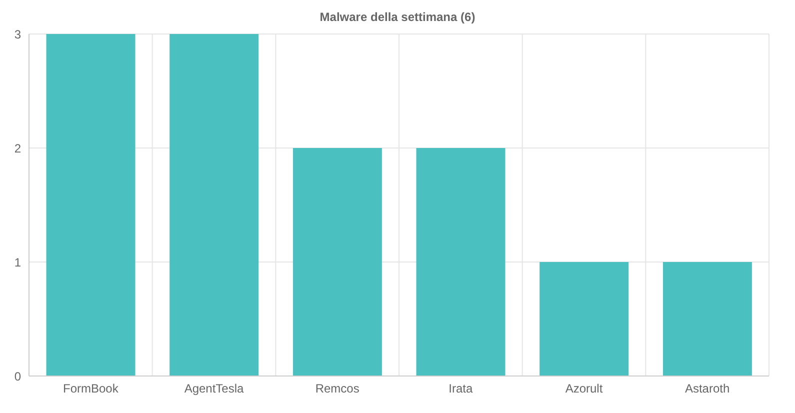 This screenshot has width=795, height=413. Describe the element at coordinates (397, 17) in the screenshot. I see `chart-title: Malware della settimana (6)` at that location.